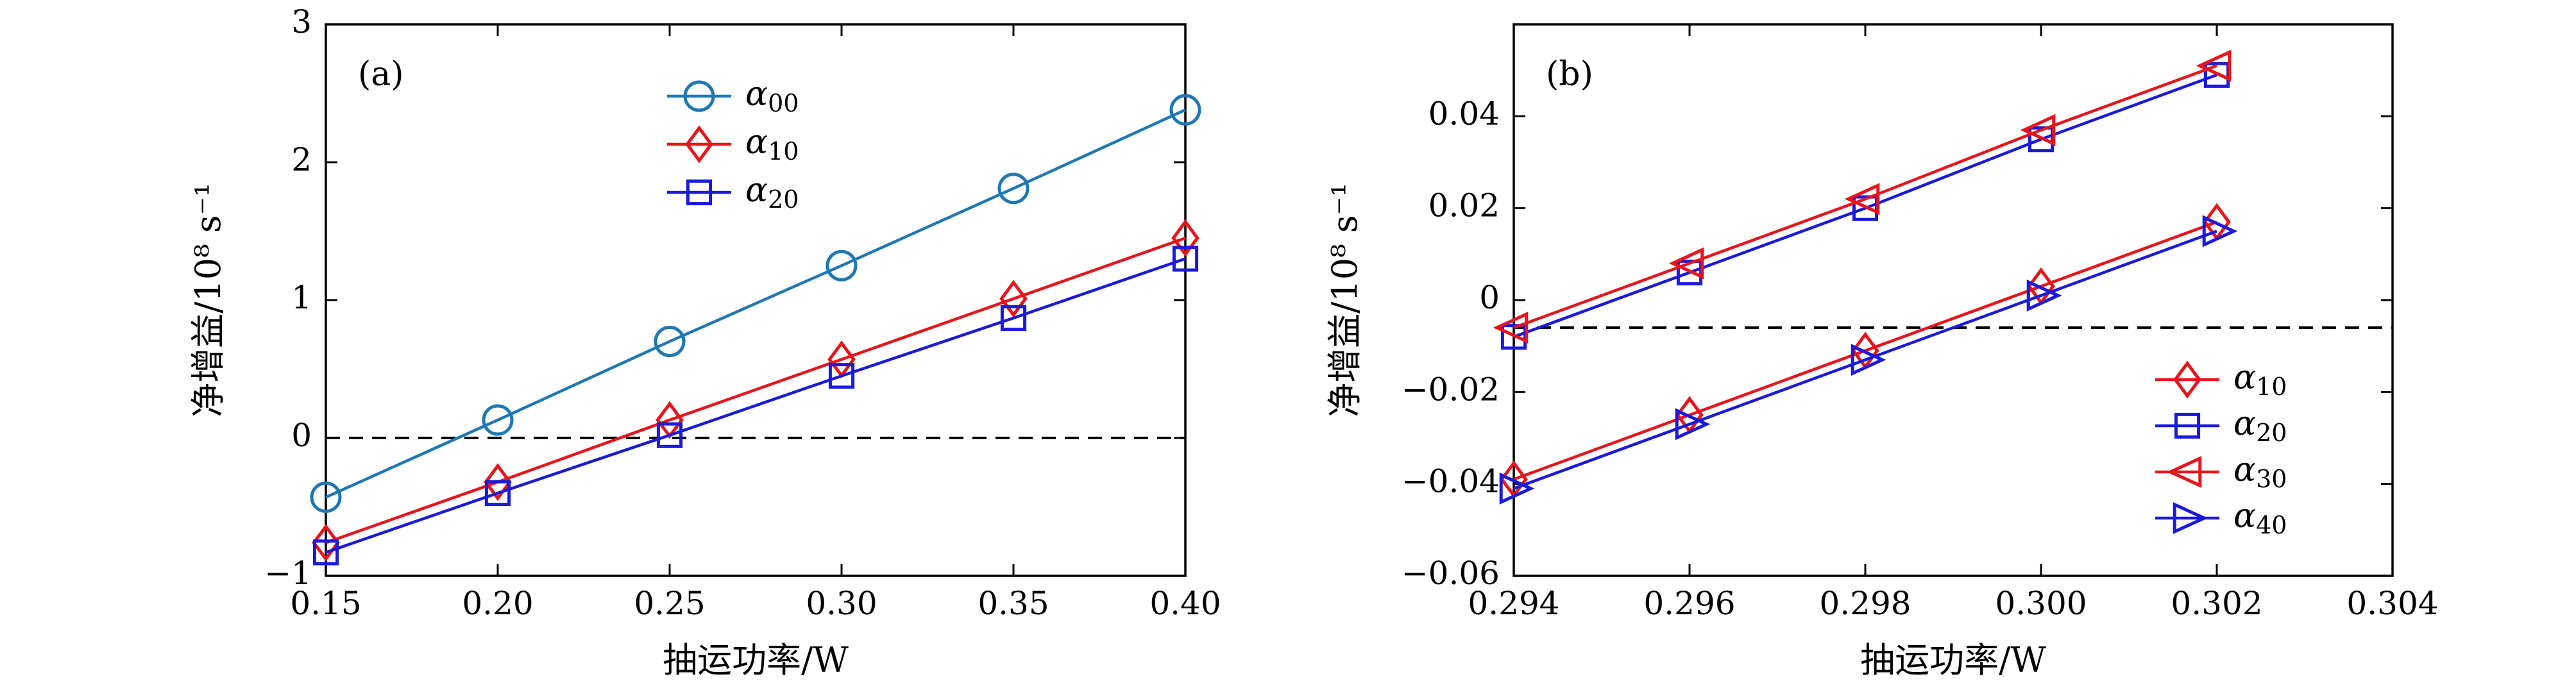 This screenshot has height=697, width=2576. What do you see at coordinates (288, 573) in the screenshot?
I see `y-tick-label: −1` at bounding box center [288, 573].